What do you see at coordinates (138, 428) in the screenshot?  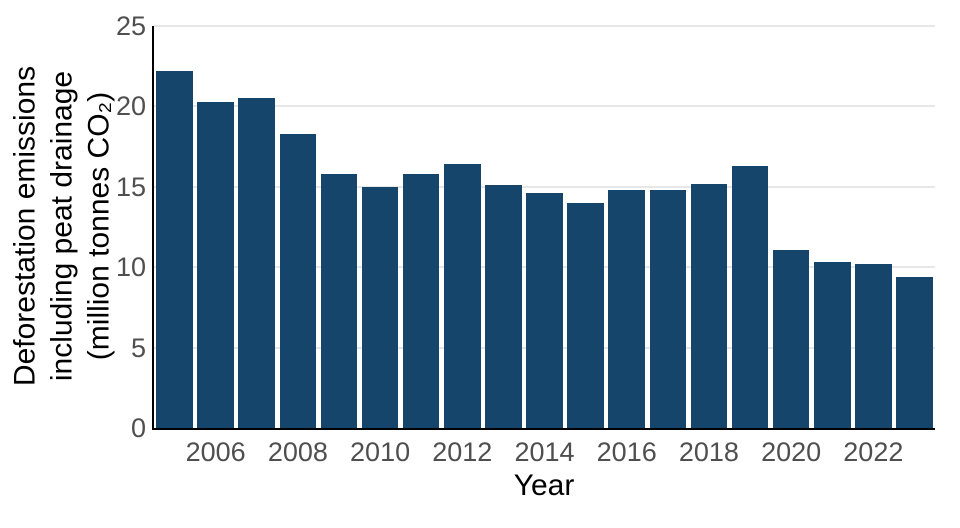 I see `y-tick-label-0: 0` at bounding box center [138, 428].